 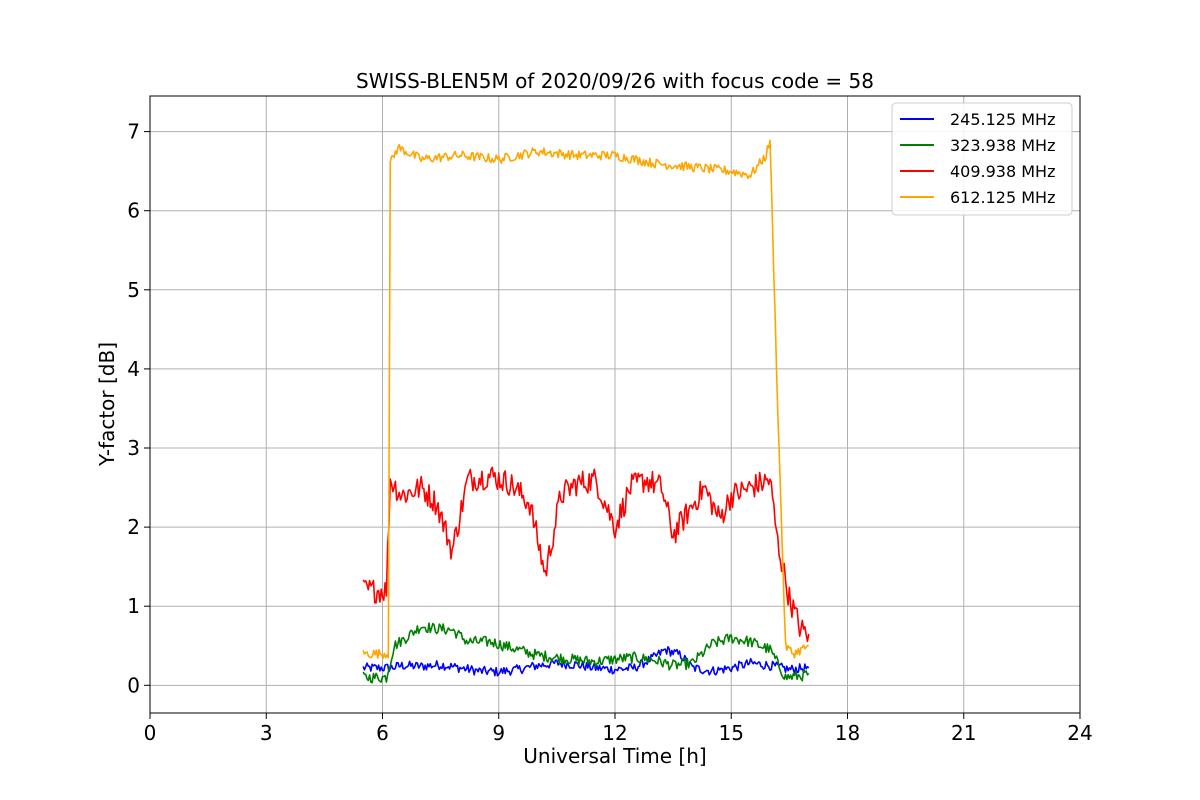 I want to click on x-tick-label: 0, so click(x=150, y=733).